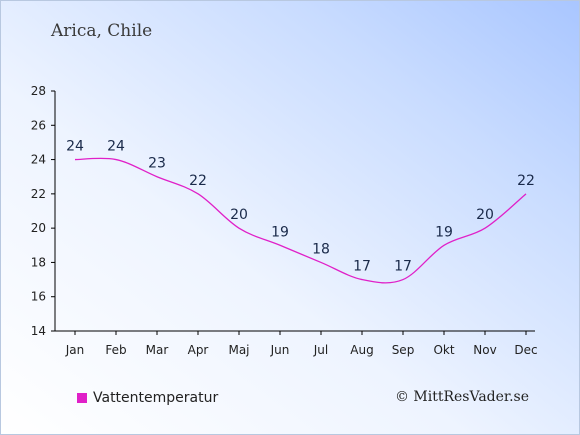  Describe the element at coordinates (115, 350) in the screenshot. I see `x-tick-label: Feb` at that location.